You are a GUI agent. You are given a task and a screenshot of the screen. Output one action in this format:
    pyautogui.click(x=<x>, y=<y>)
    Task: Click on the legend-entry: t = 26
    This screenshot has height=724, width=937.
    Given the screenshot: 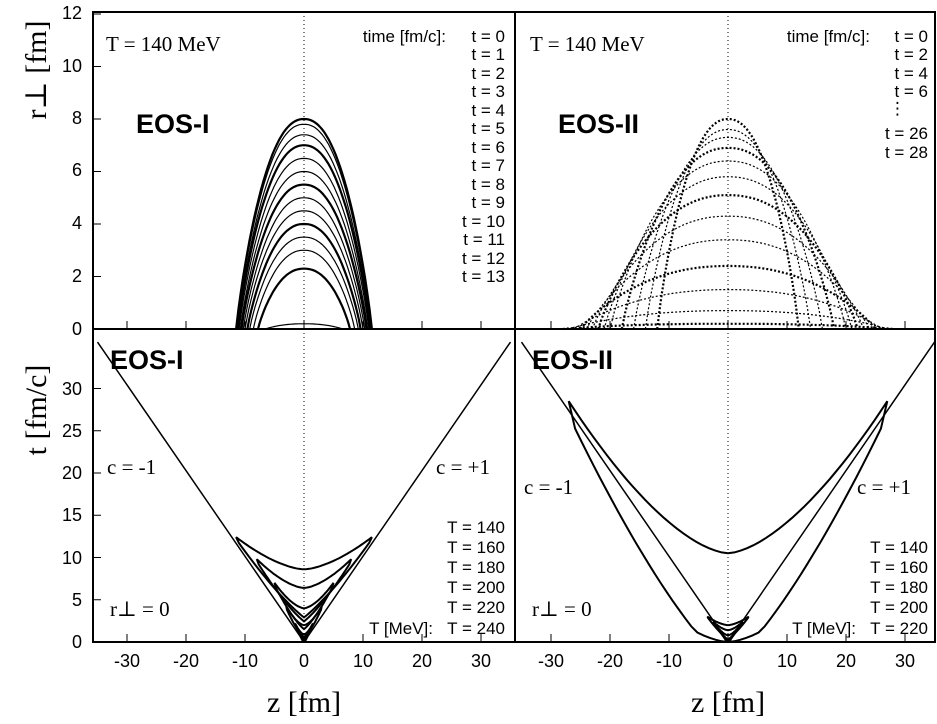 What is the action you would take?
    pyautogui.click(x=906, y=133)
    